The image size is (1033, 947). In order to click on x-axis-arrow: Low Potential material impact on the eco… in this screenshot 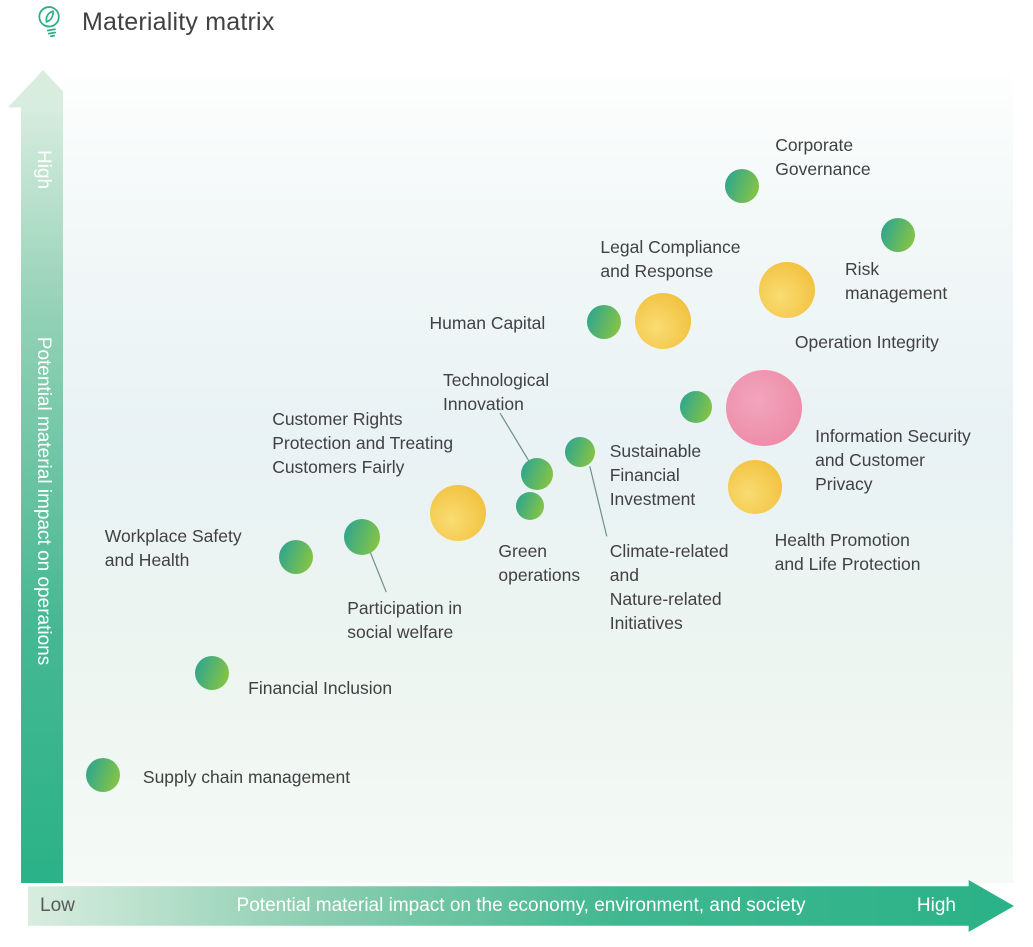, I will do `click(521, 906)`.